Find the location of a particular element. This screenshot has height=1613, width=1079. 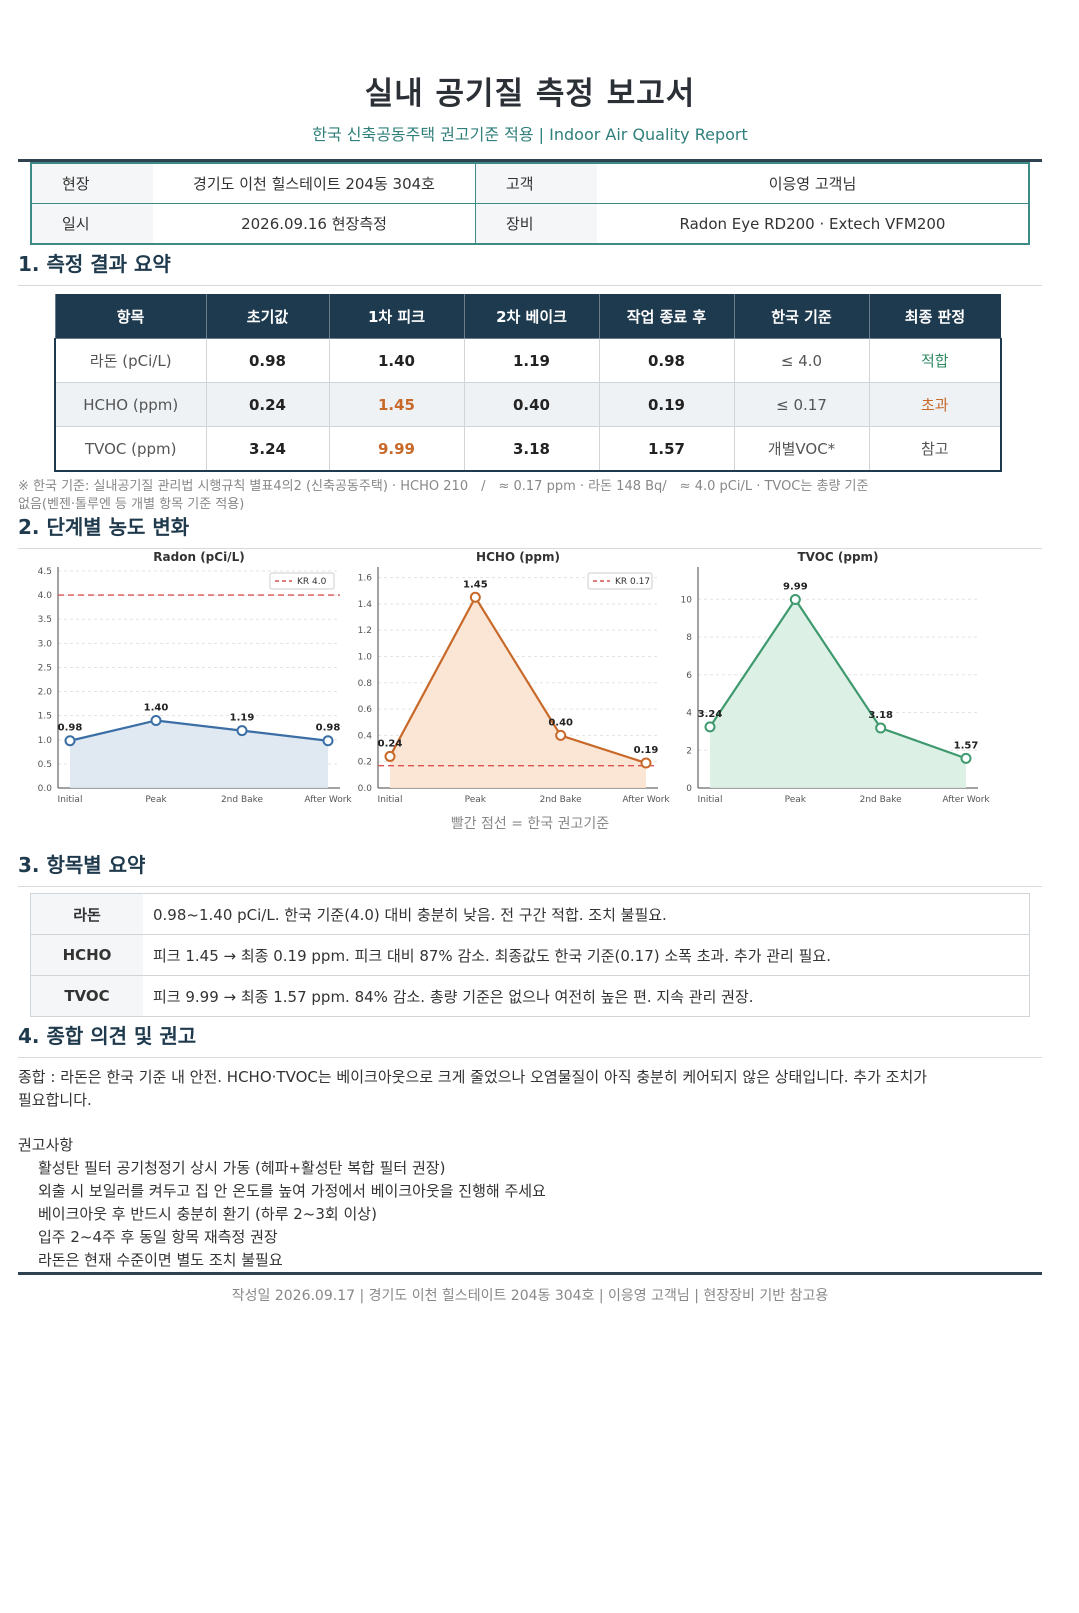

table-row: 라돈 (pCi/L) 0.98 1.40 1.19 0.98 ≤ 4.0 적합 is located at coordinates (528, 360).